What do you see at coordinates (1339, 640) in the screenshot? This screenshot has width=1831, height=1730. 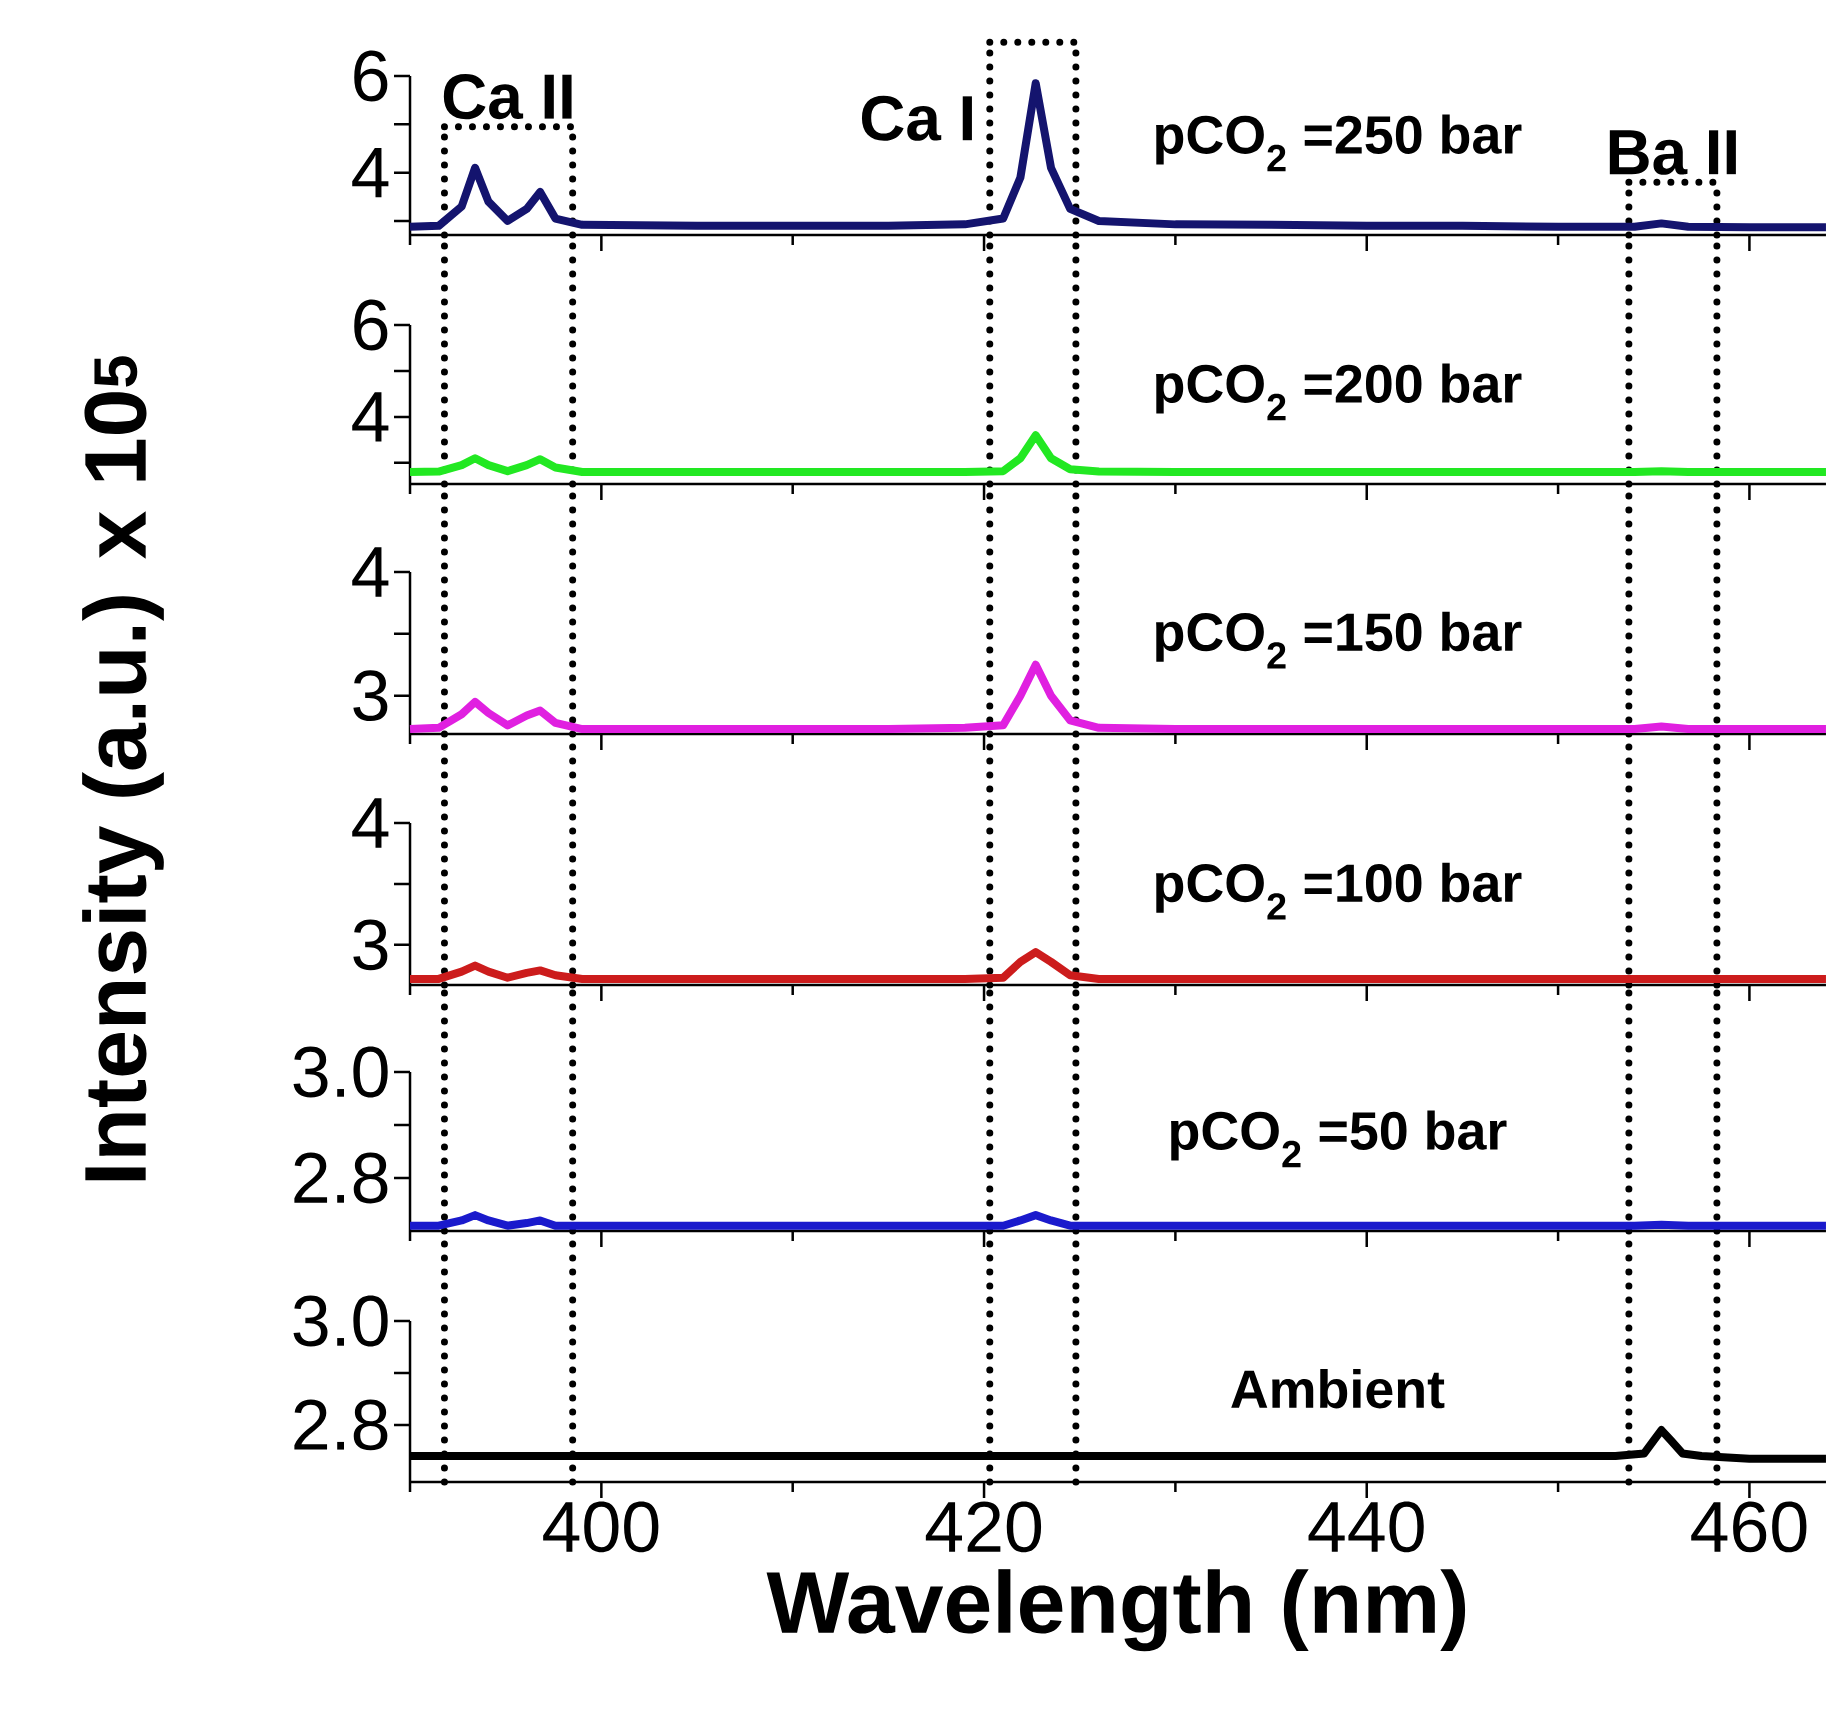 I see `series-label: pCO$_{2}$ =150 bar` at bounding box center [1339, 640].